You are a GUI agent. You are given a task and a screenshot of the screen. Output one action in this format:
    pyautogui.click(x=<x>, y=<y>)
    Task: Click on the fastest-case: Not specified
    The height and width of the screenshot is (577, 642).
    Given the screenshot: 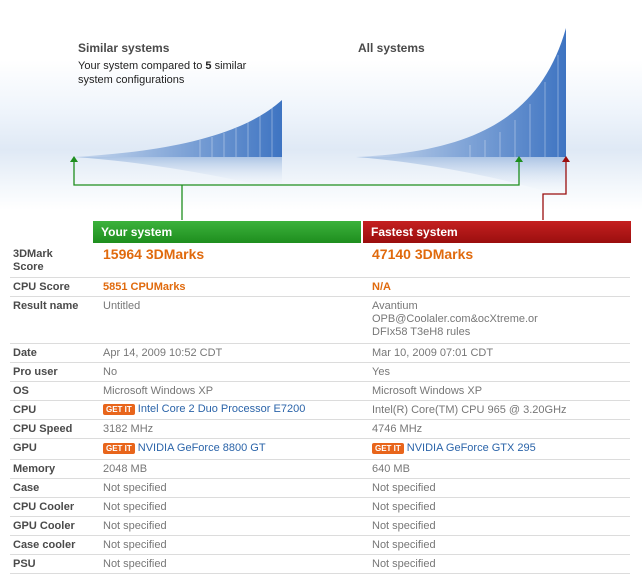 What is the action you would take?
    pyautogui.click(x=404, y=488)
    